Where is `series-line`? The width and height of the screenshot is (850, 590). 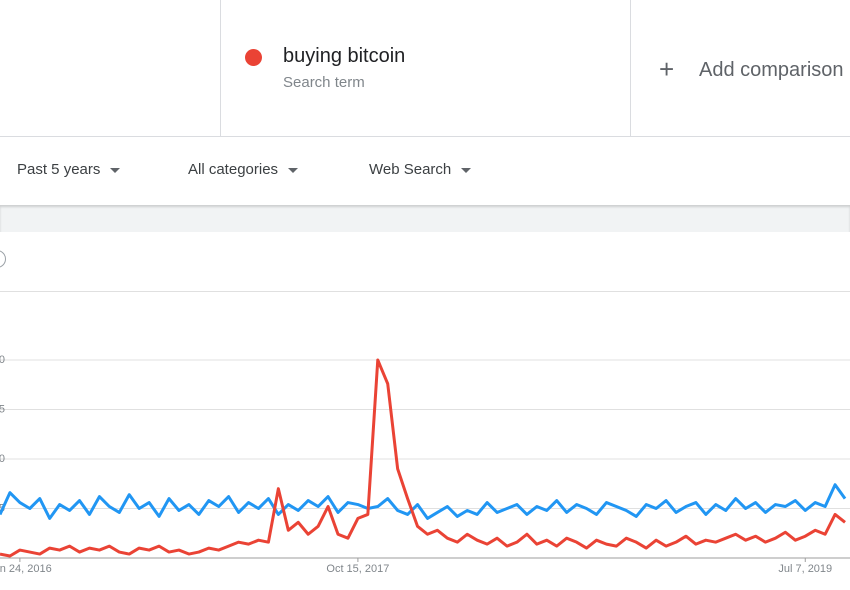 series-line is located at coordinates (423, 501).